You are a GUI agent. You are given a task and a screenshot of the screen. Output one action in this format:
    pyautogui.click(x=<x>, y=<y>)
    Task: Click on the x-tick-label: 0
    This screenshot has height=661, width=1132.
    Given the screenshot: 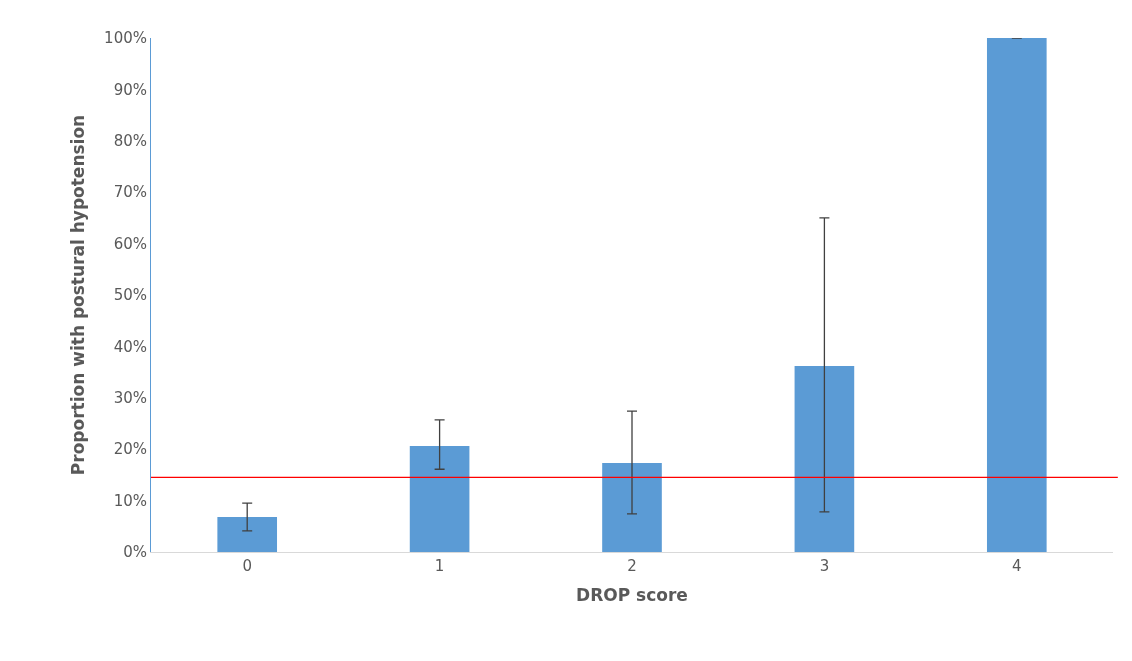 What is the action you would take?
    pyautogui.click(x=247, y=566)
    